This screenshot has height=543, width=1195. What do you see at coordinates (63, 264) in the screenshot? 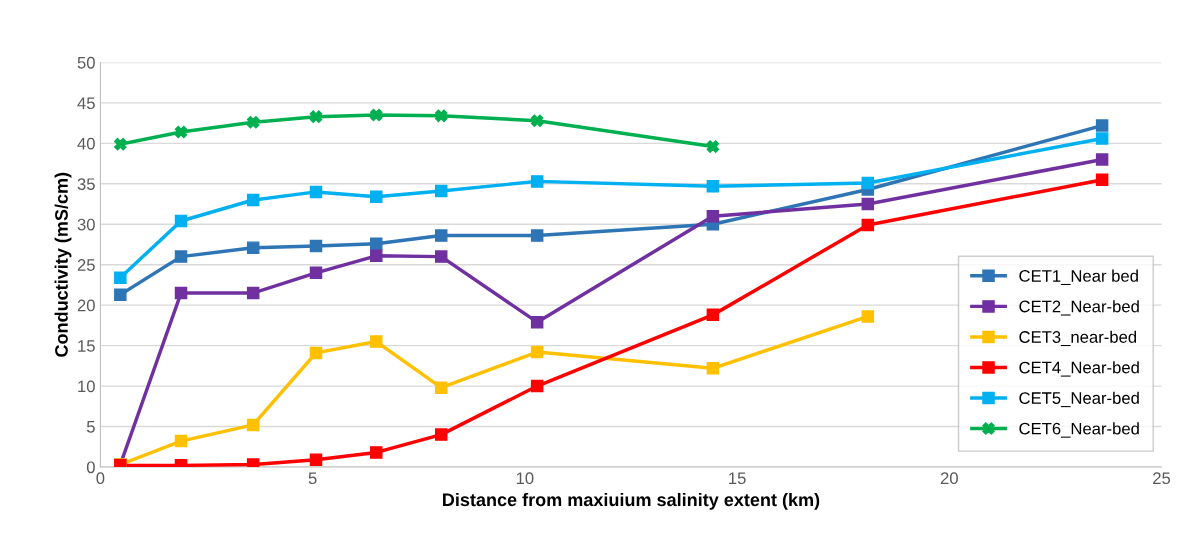
I see `y-axis-title: Conductivity (mS/cm)` at bounding box center [63, 264].